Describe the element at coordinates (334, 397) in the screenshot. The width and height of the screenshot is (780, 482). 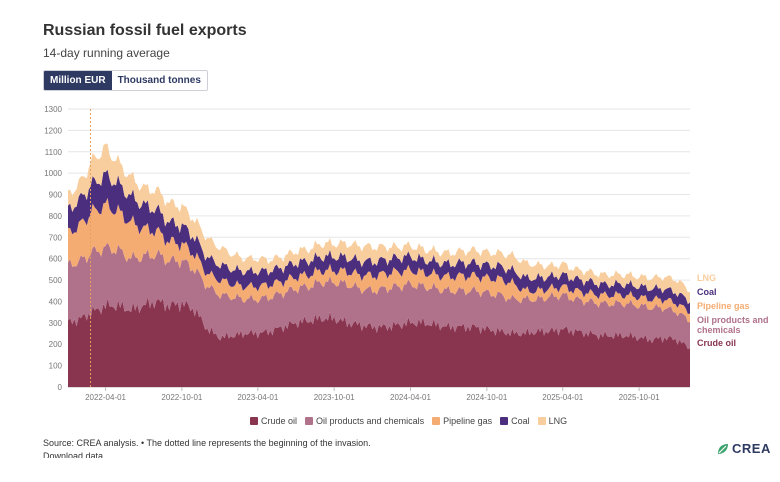
I see `x-tick-label: 2023-10-01` at that location.